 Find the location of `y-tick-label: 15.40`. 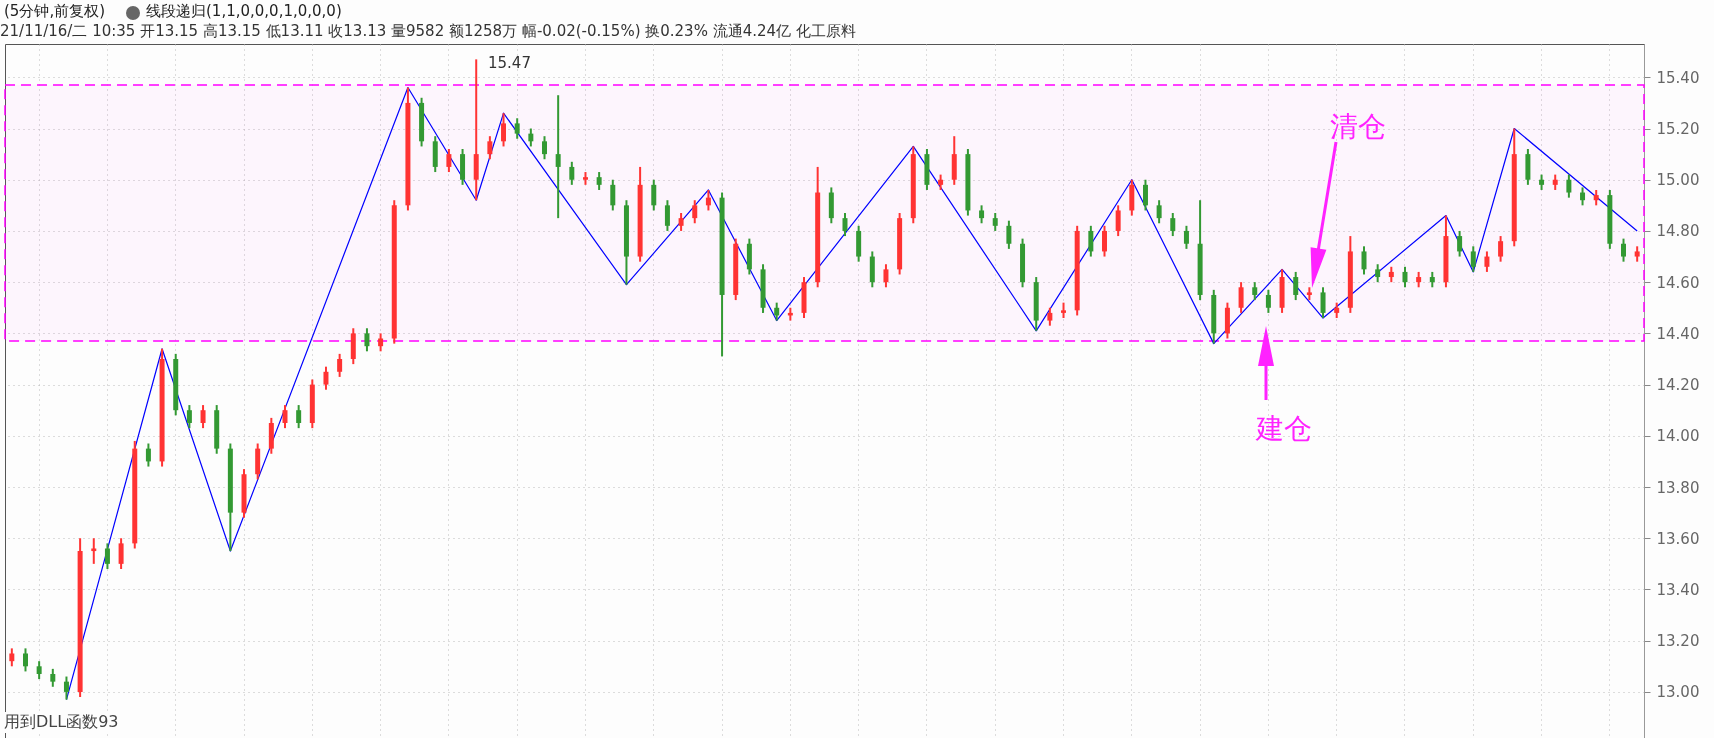

y-tick-label: 15.40 is located at coordinates (1678, 77).